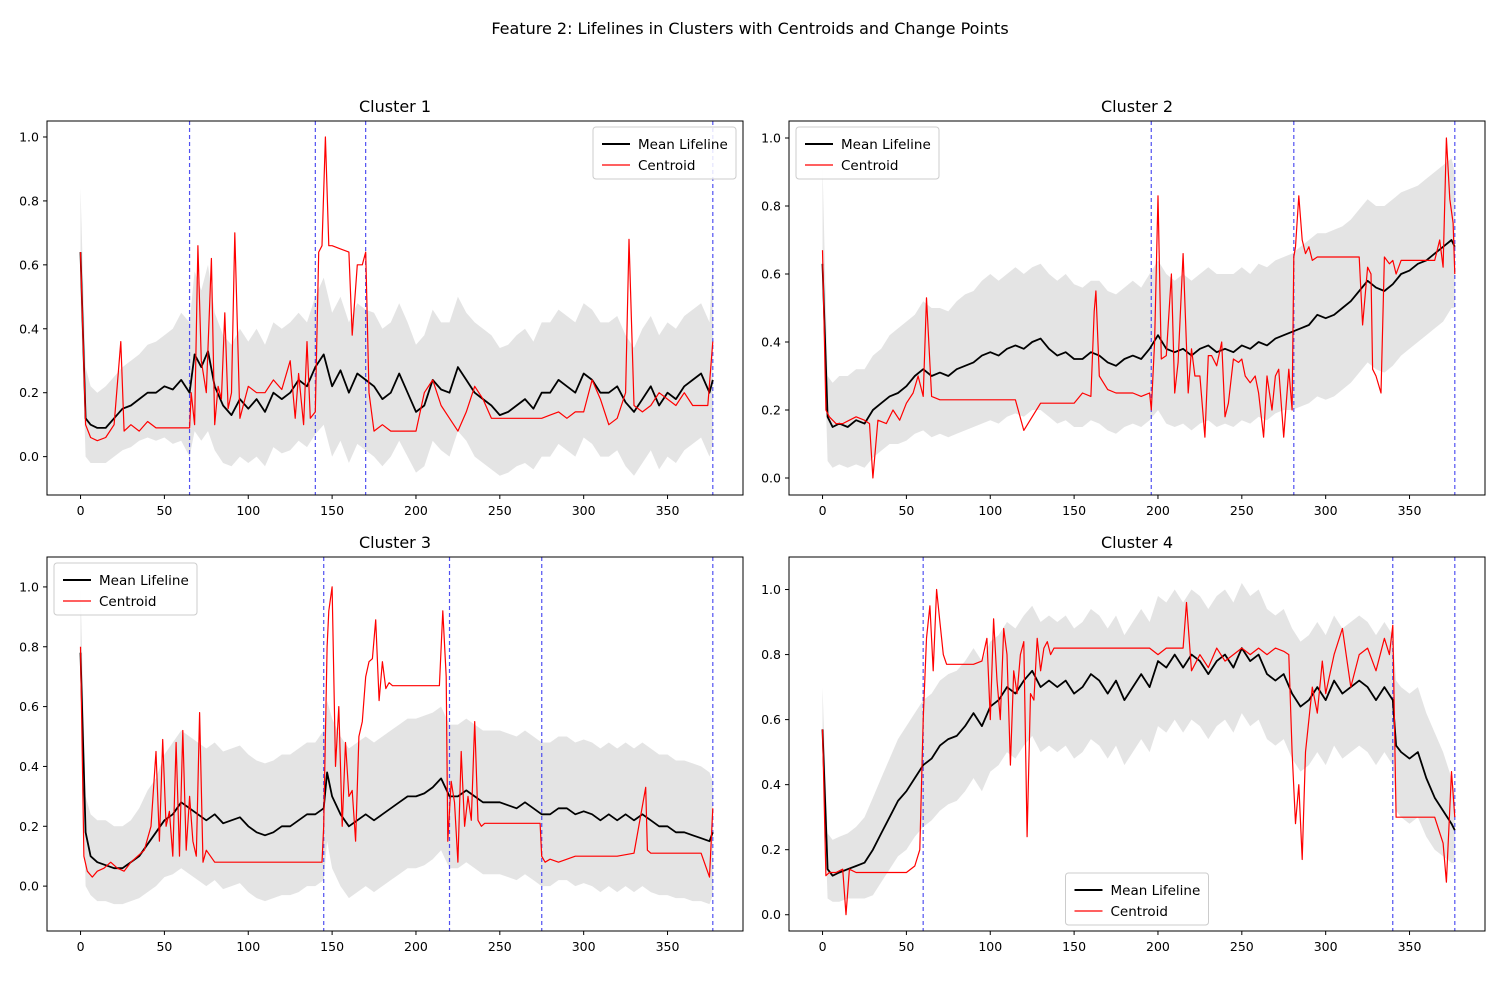  What do you see at coordinates (1137, 542) in the screenshot?
I see `panel-title: Cluster 4` at bounding box center [1137, 542].